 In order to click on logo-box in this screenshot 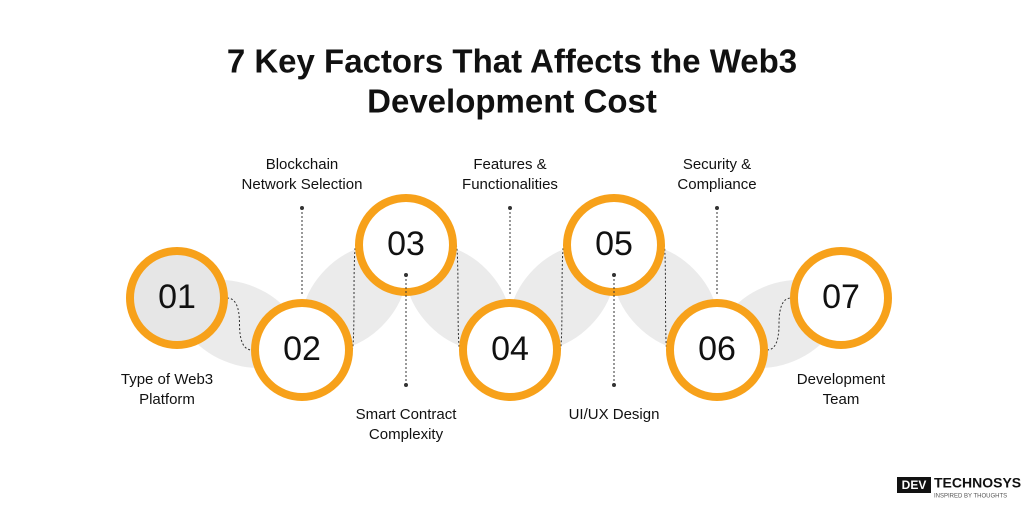, I will do `click(914, 485)`.